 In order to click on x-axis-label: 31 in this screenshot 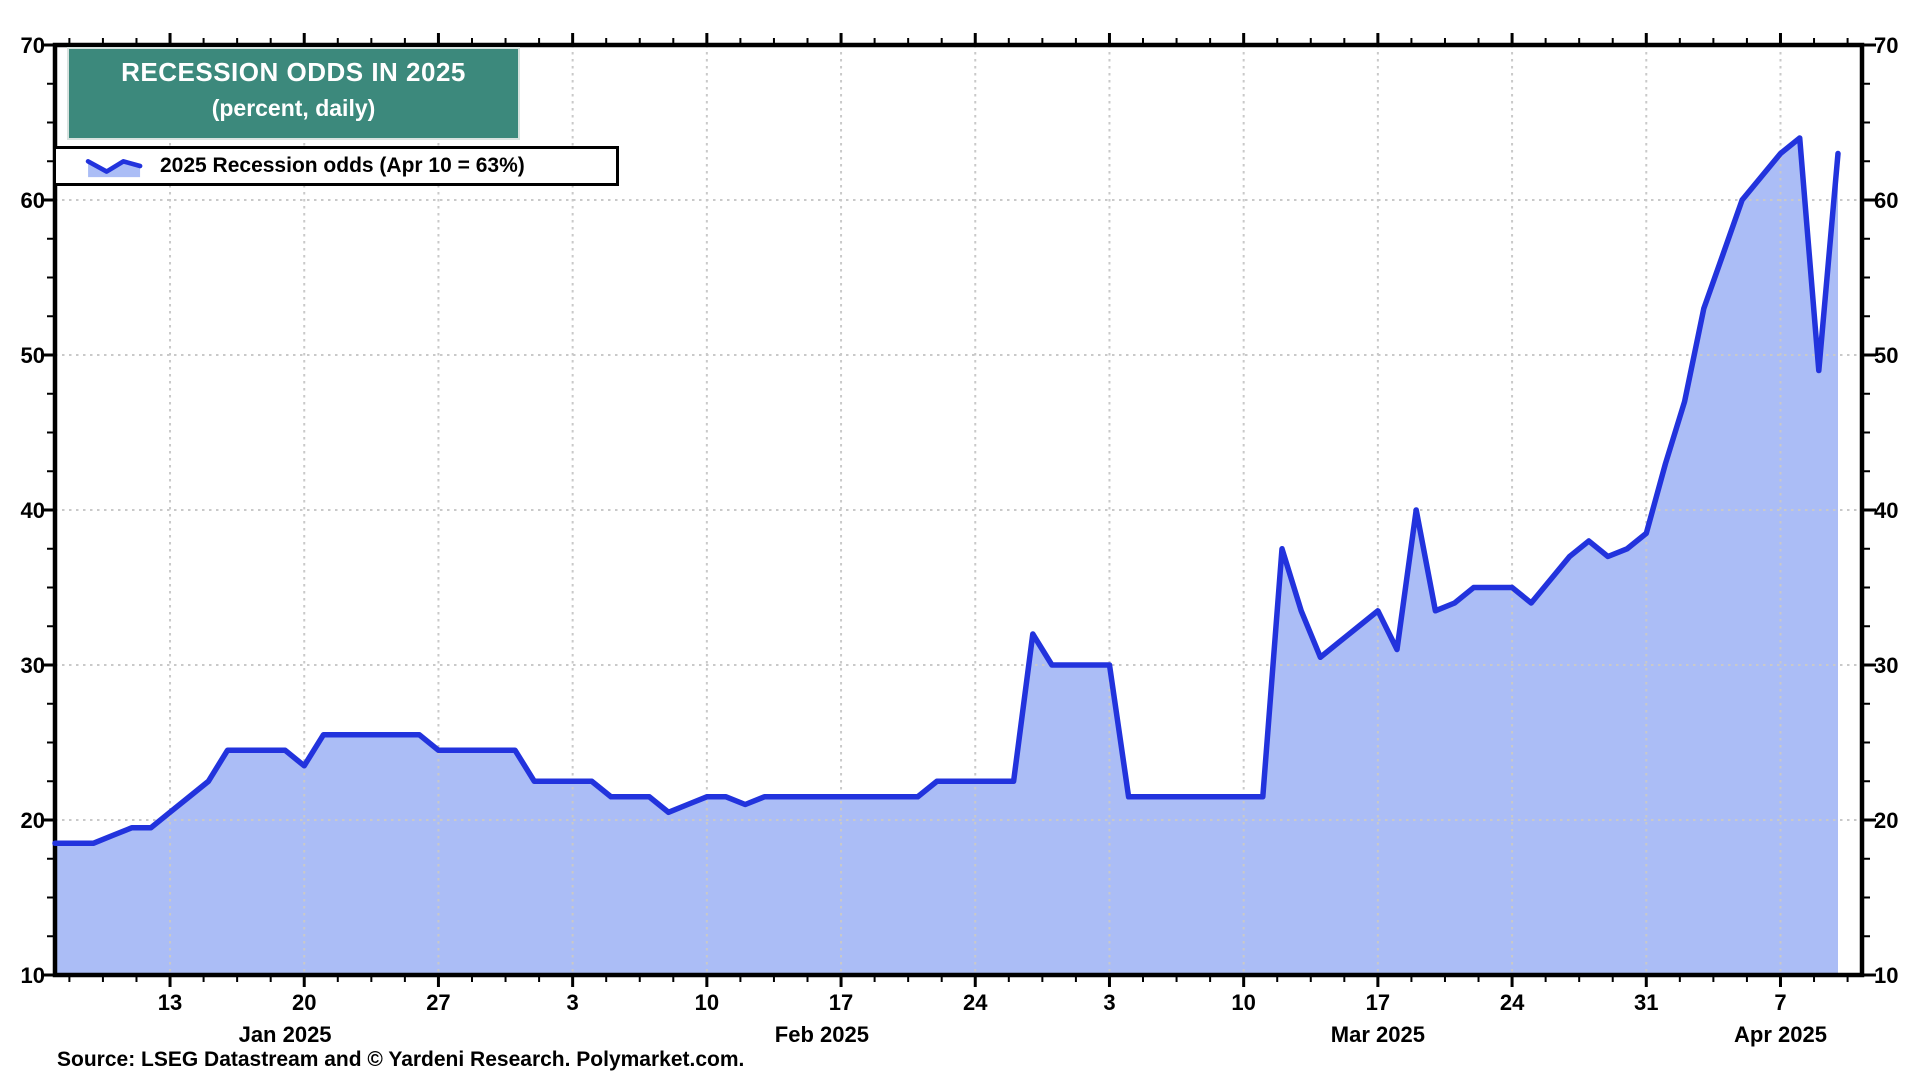, I will do `click(1646, 1002)`.